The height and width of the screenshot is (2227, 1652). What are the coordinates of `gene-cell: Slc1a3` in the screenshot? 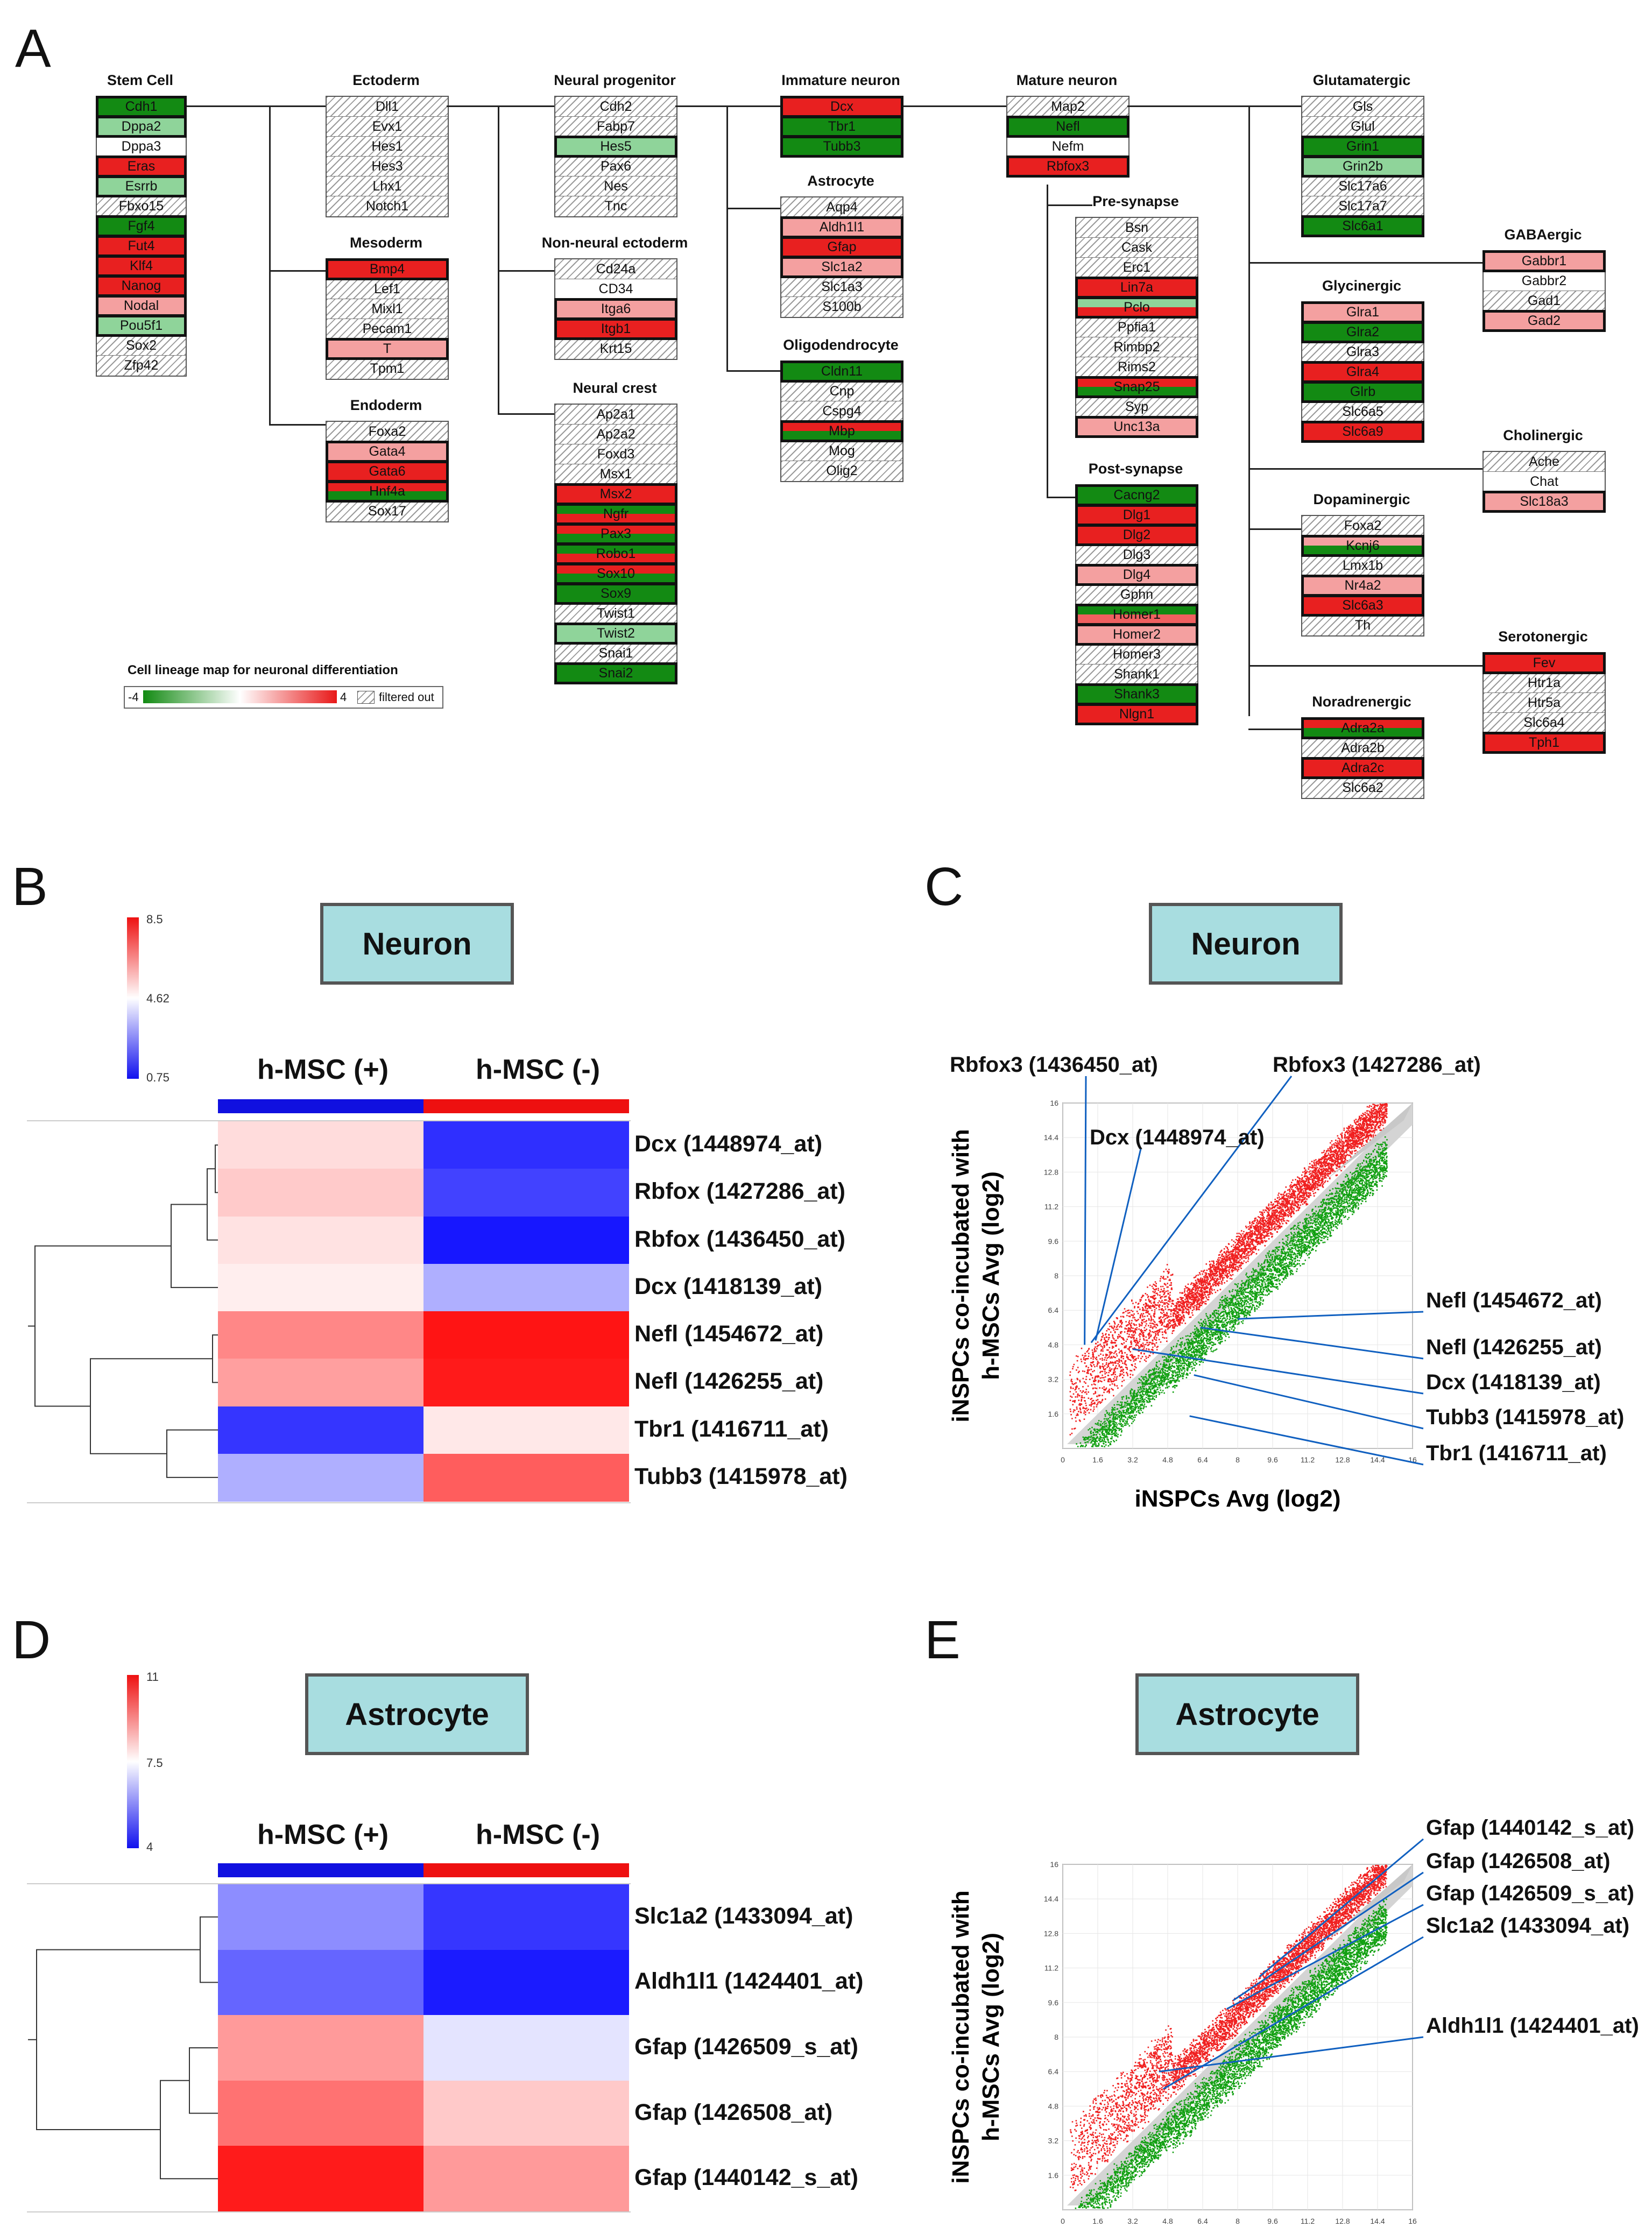 It's located at (841, 287).